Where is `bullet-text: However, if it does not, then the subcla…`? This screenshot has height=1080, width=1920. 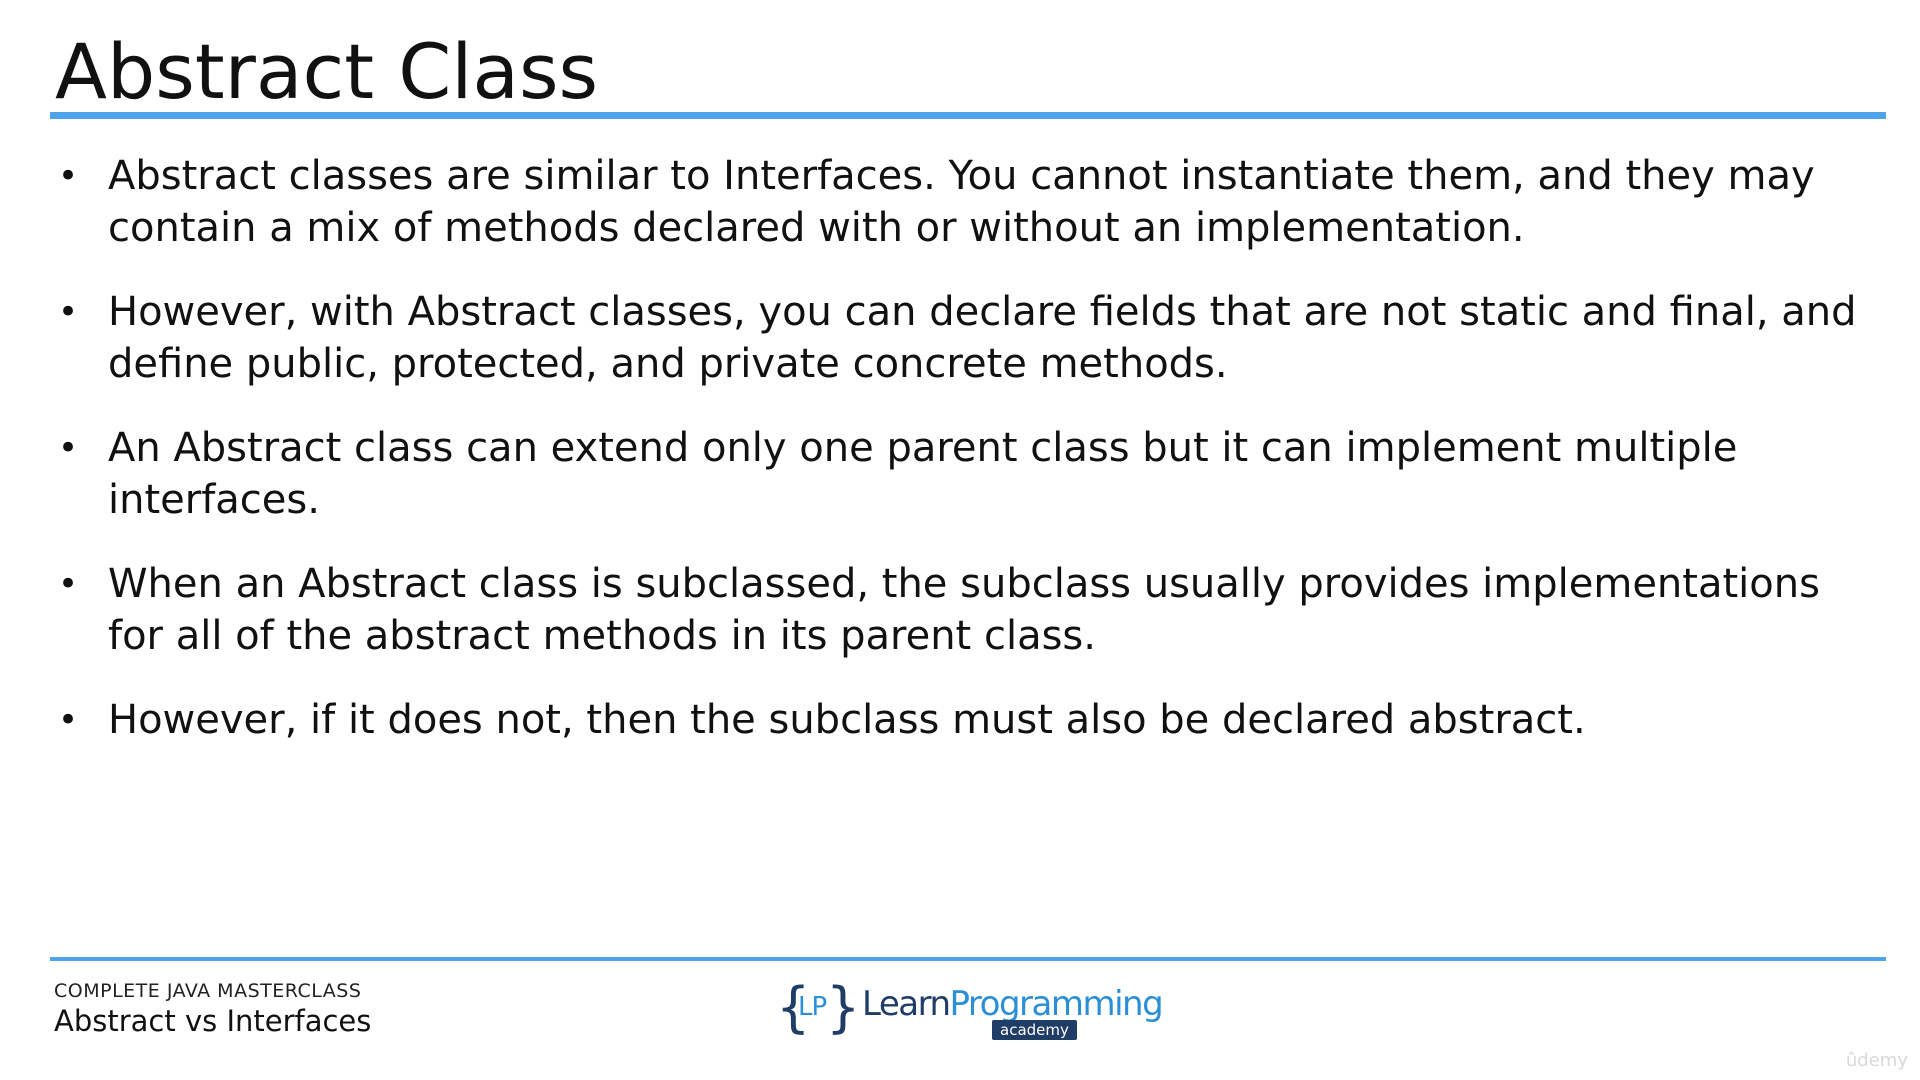 bullet-text: However, if it does not, then the subcla… is located at coordinates (847, 720).